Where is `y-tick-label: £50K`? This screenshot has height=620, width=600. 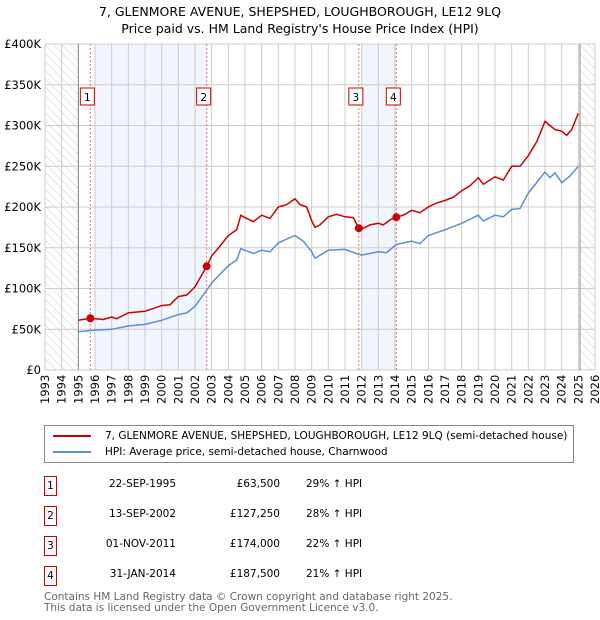 y-tick-label: £50K is located at coordinates (27, 329).